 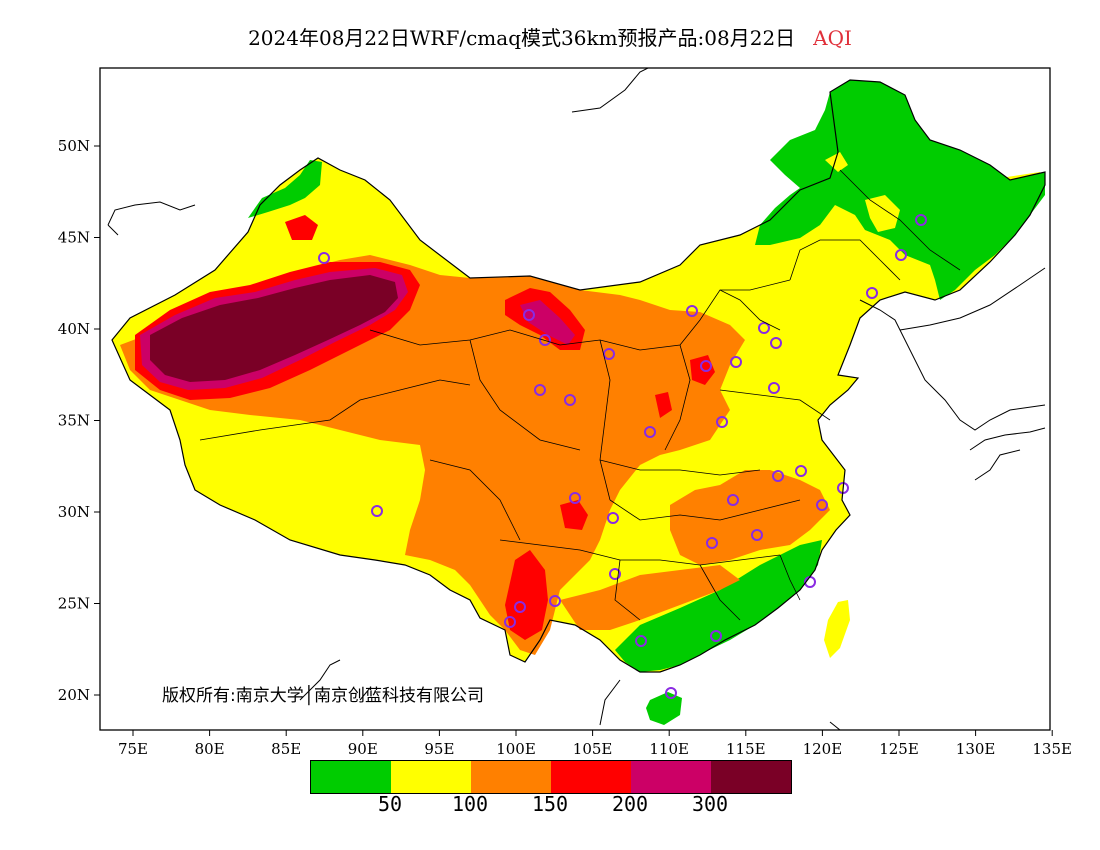 What do you see at coordinates (74, 329) in the screenshot?
I see `y-tick-label: 40N` at bounding box center [74, 329].